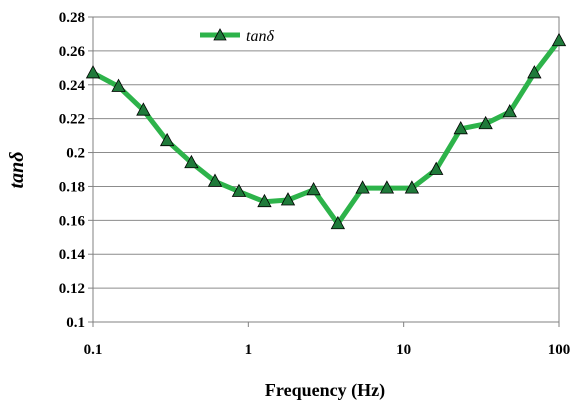  I want to click on x-tick-label: 10, so click(403, 350).